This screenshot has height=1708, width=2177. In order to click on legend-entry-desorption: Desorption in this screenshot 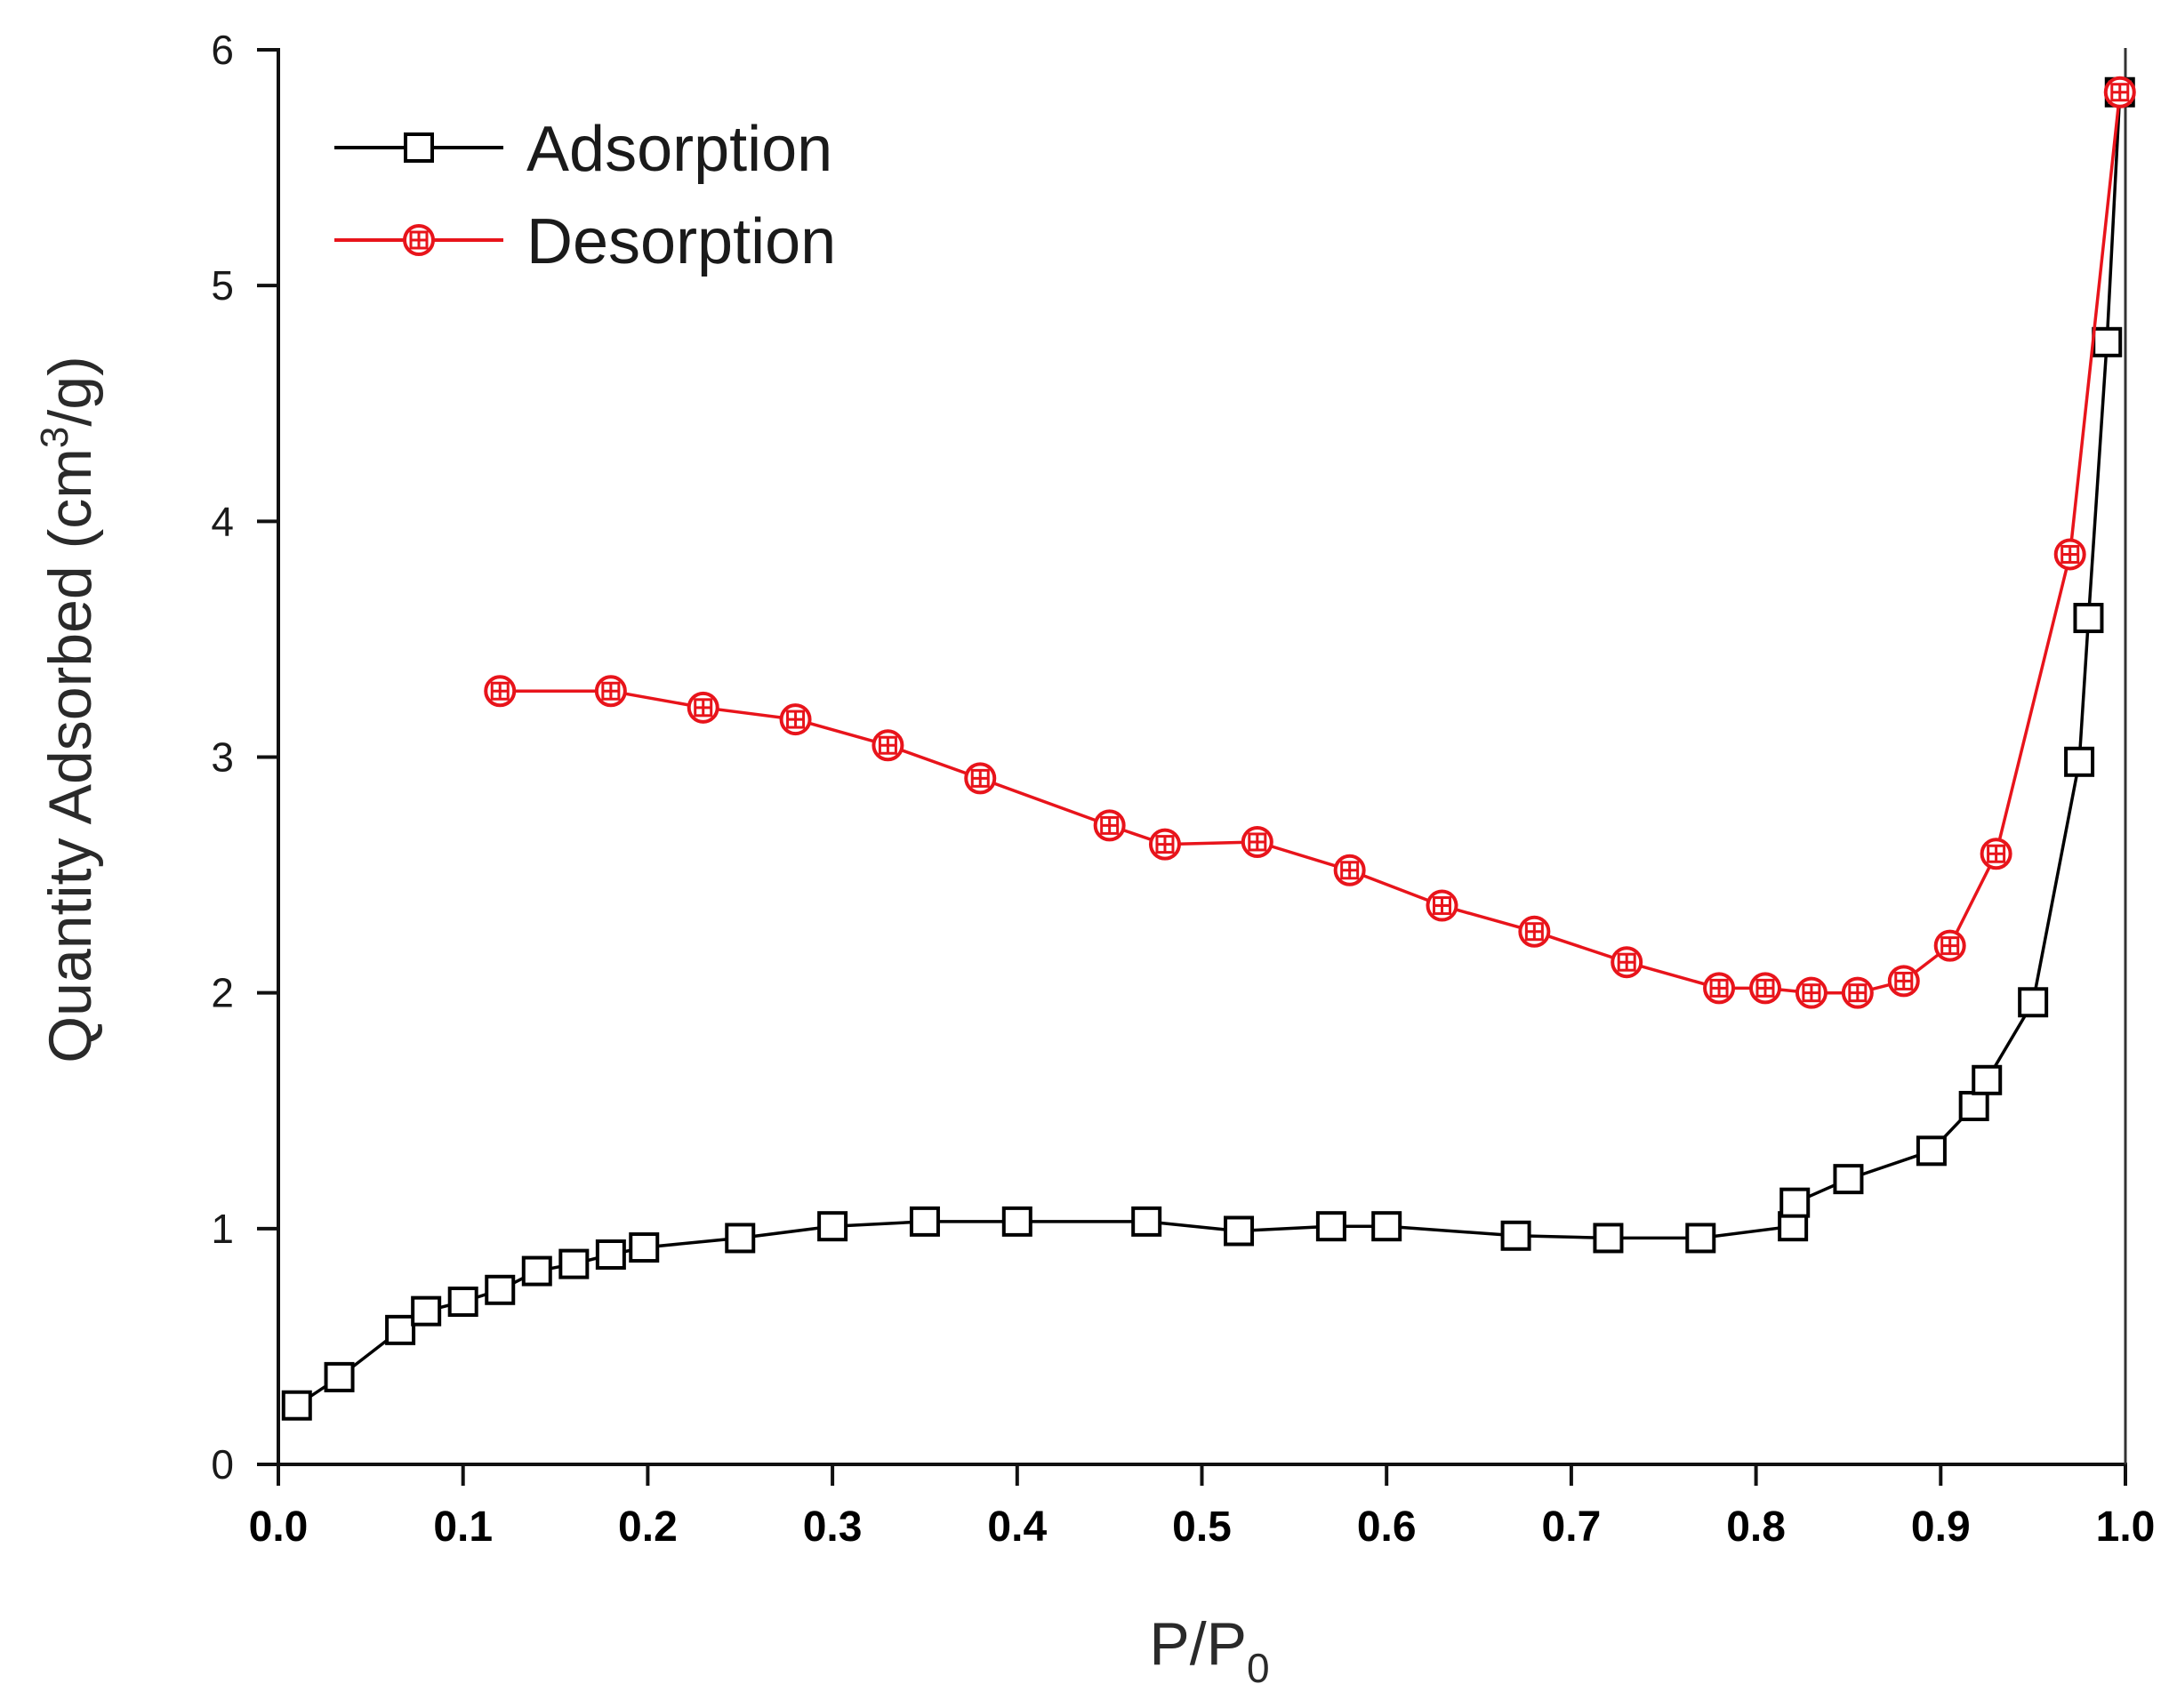, I will do `click(585, 241)`.